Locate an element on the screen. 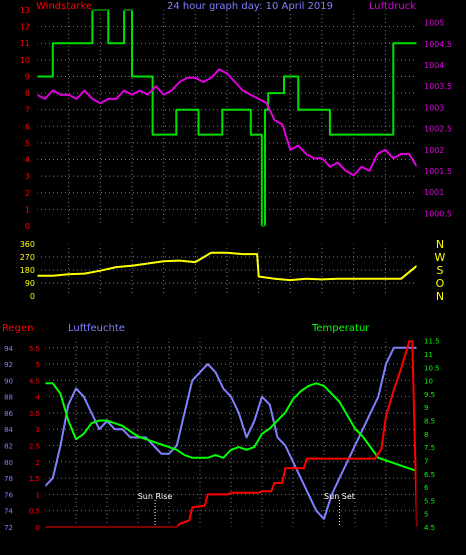 Image resolution: width=466 pixels, height=555 pixels. temperature-tick-label: 11 is located at coordinates (428, 355).